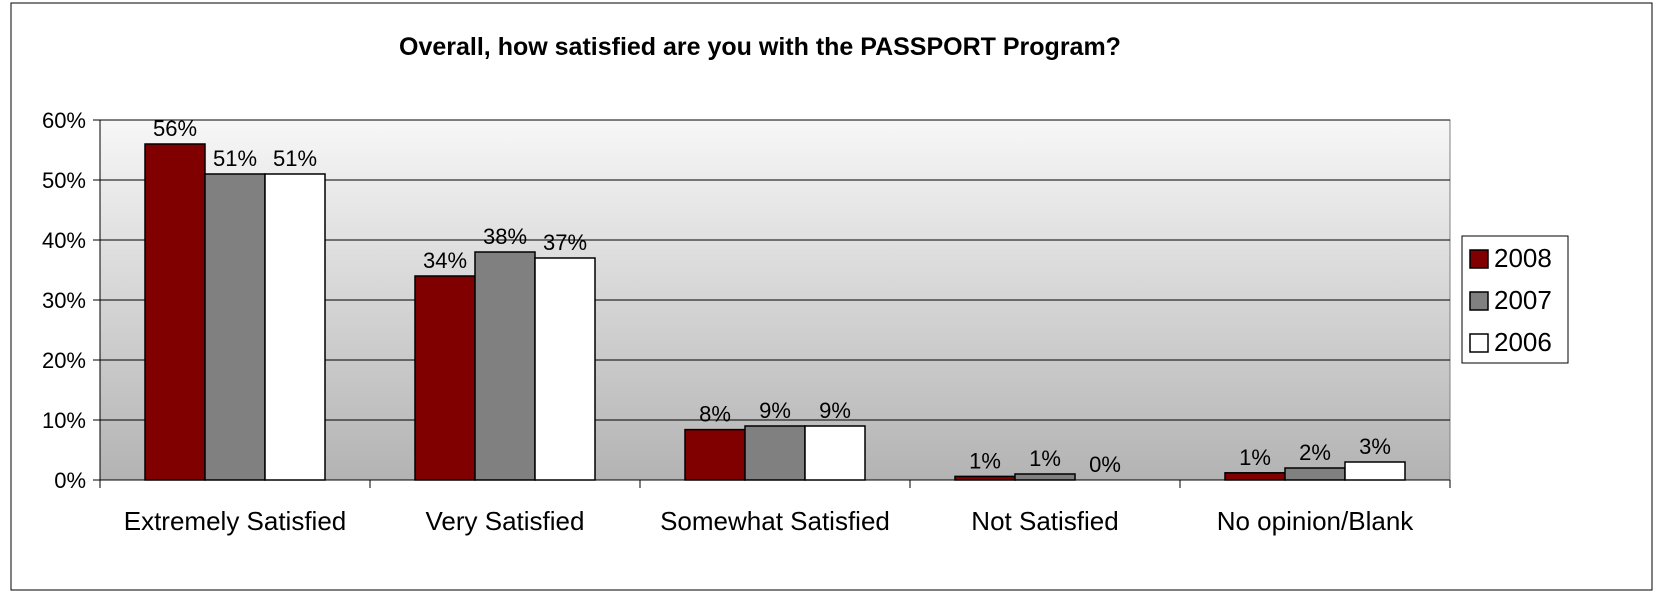 This screenshot has width=1656, height=598. What do you see at coordinates (64, 180) in the screenshot?
I see `y-tick-label: 50%` at bounding box center [64, 180].